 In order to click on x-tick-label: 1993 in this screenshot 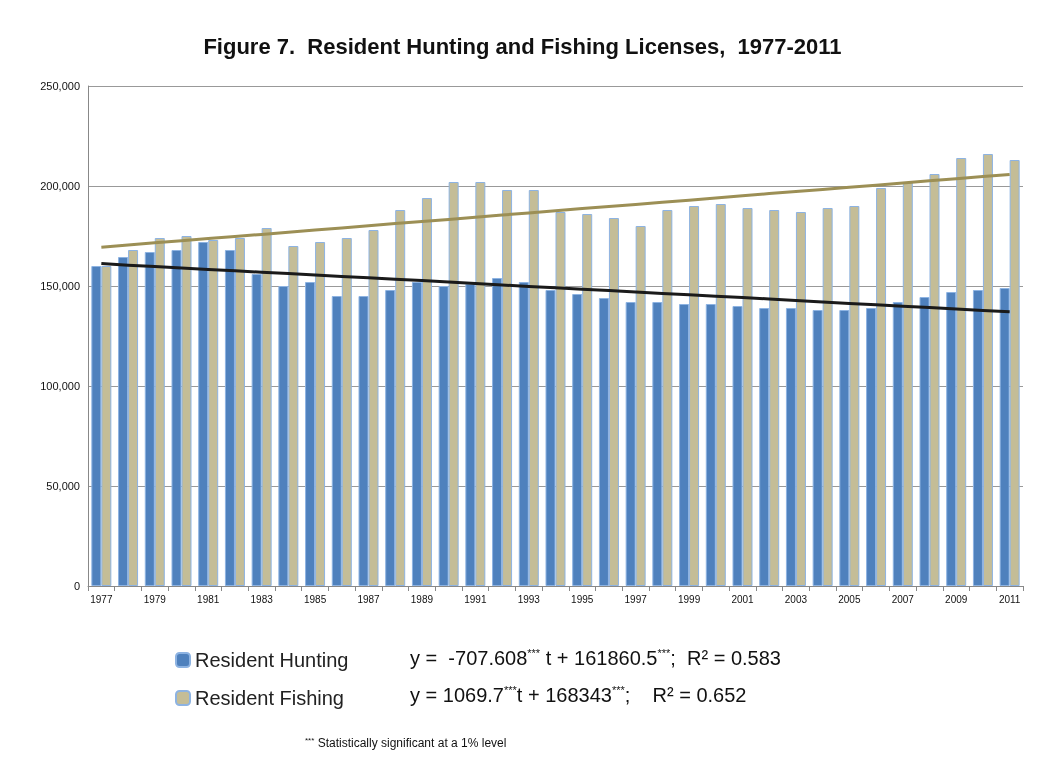, I will do `click(529, 599)`.